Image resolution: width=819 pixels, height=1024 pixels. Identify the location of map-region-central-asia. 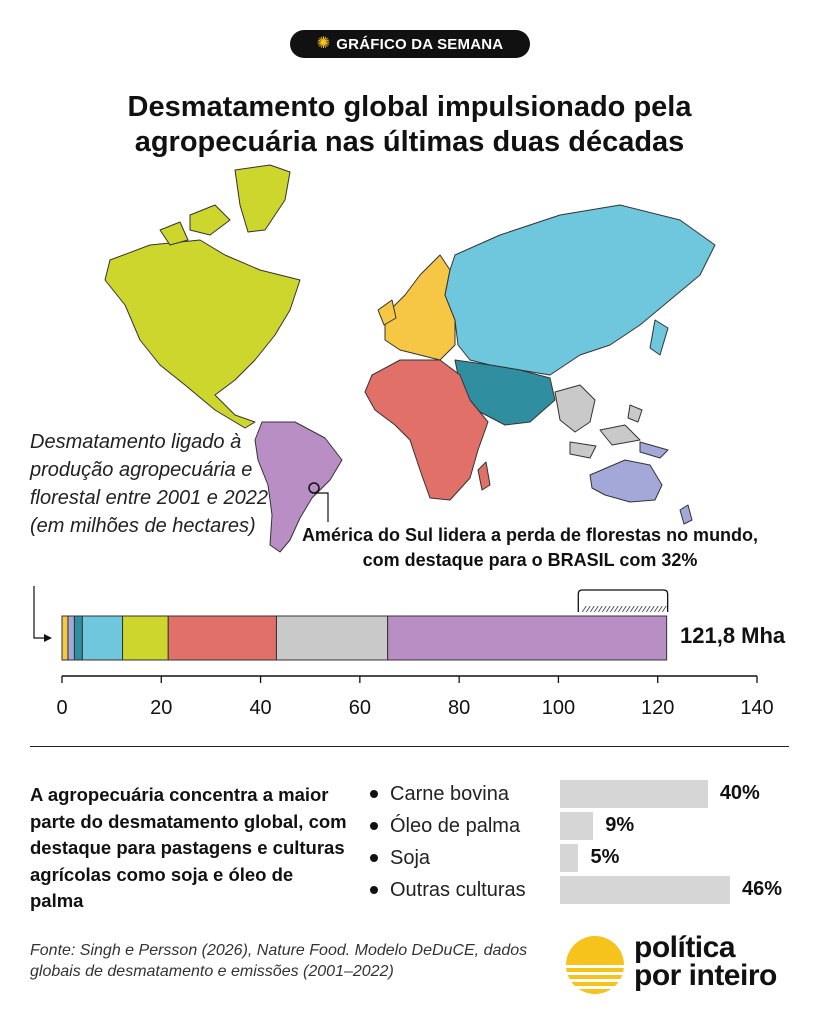
(580, 290).